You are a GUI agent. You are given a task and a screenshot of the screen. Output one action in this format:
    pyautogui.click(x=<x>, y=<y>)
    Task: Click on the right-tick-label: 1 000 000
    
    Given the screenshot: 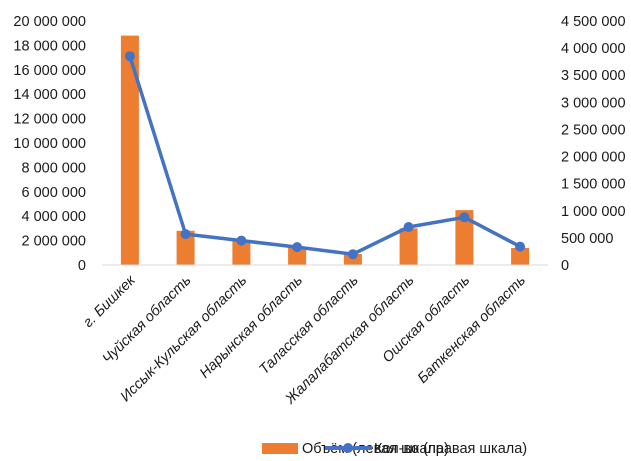 What is the action you would take?
    pyautogui.click(x=593, y=212)
    